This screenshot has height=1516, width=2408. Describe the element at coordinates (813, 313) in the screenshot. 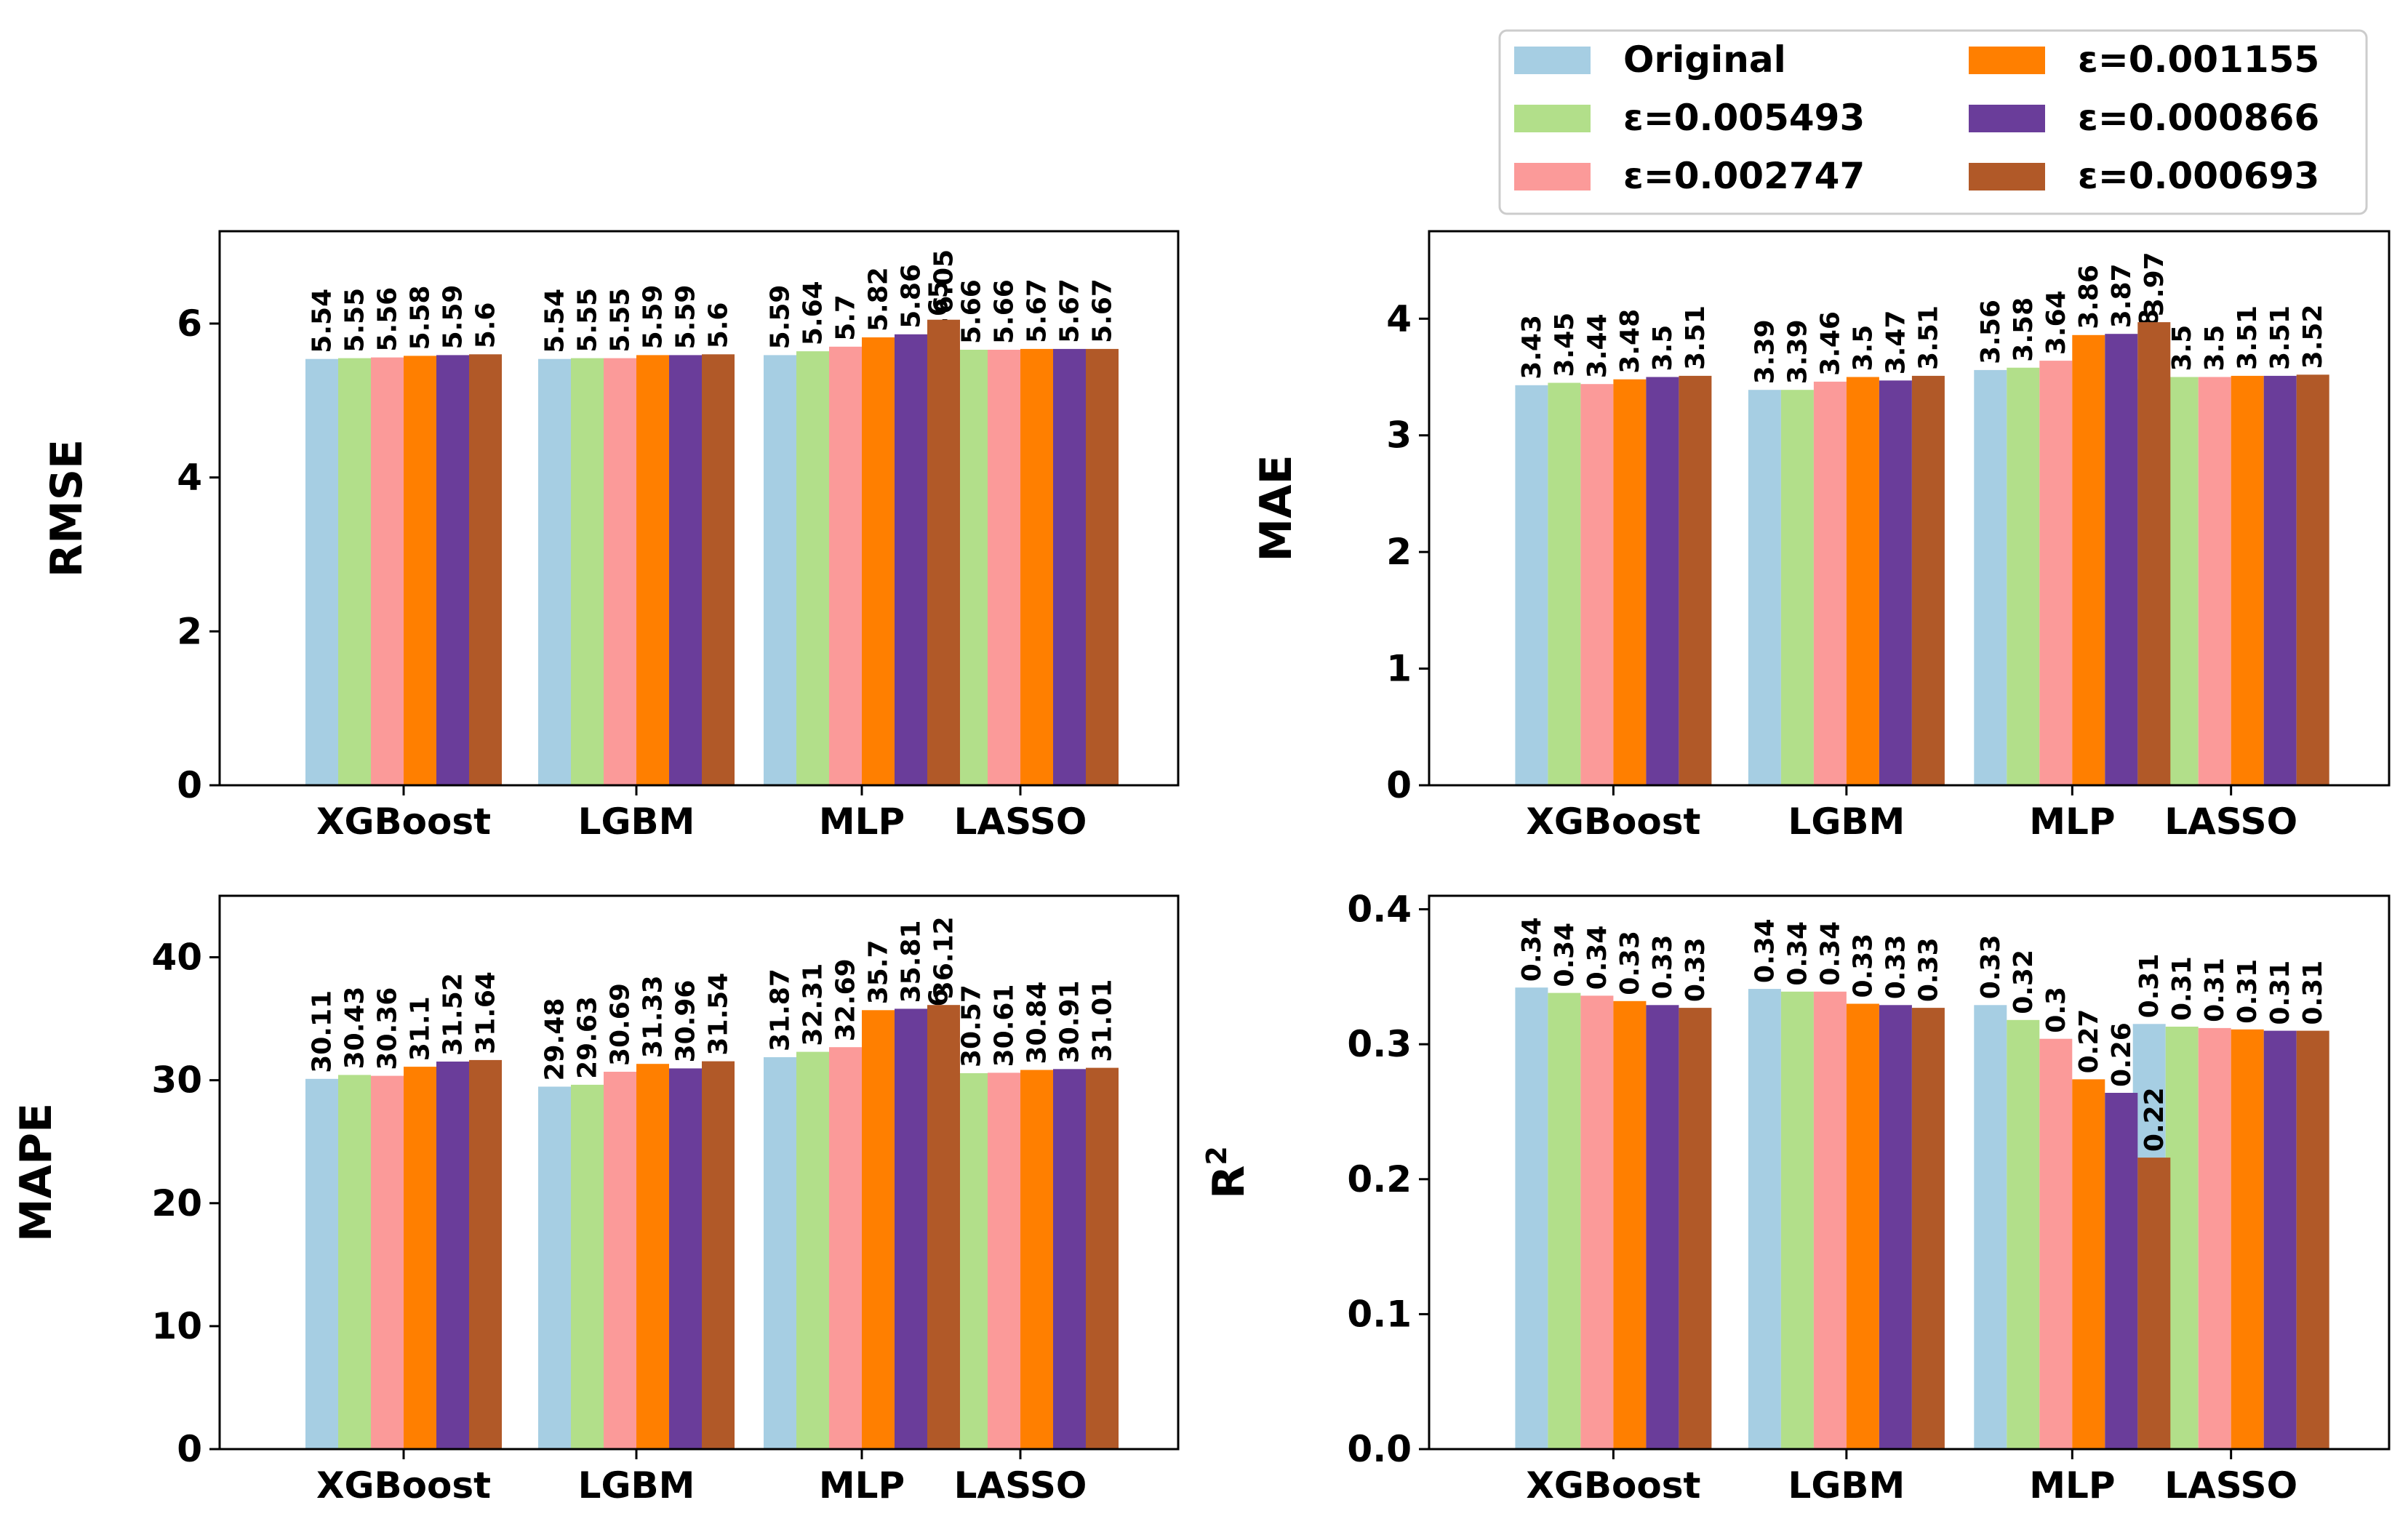

I see `bar-value-label: 5.64` at that location.